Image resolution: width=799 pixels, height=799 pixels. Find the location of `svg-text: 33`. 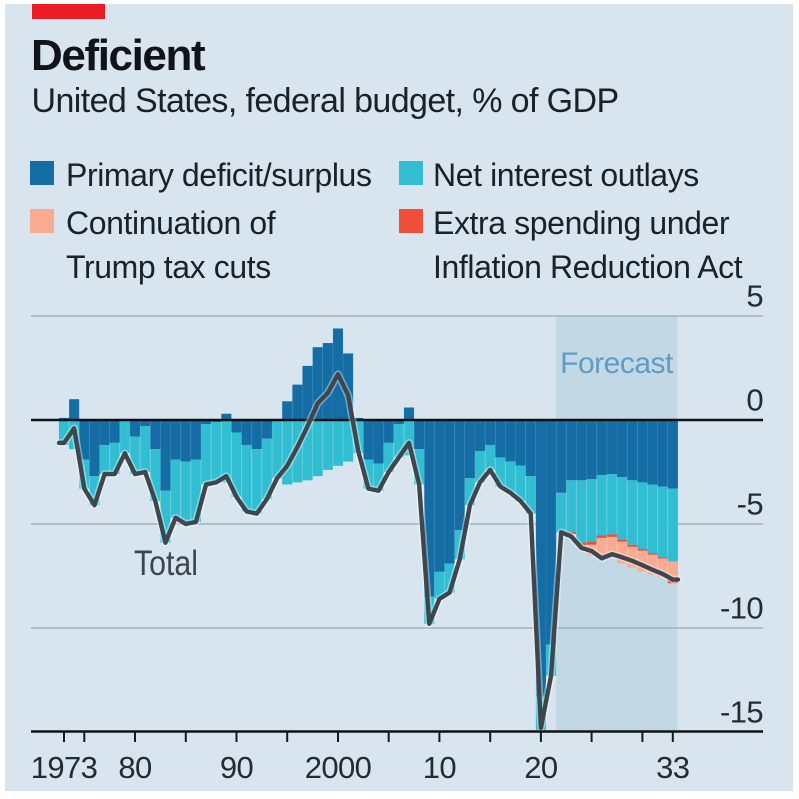

svg-text: 33 is located at coordinates (672, 767).